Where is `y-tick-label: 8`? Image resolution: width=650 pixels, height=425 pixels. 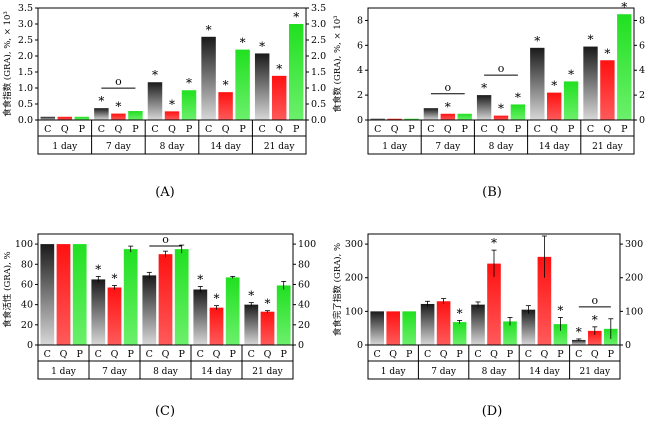
y-tick-label: 8 is located at coordinates (360, 20).